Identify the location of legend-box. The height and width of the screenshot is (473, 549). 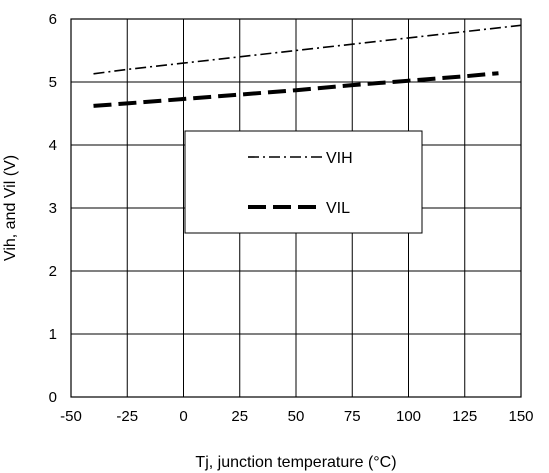
(303, 182).